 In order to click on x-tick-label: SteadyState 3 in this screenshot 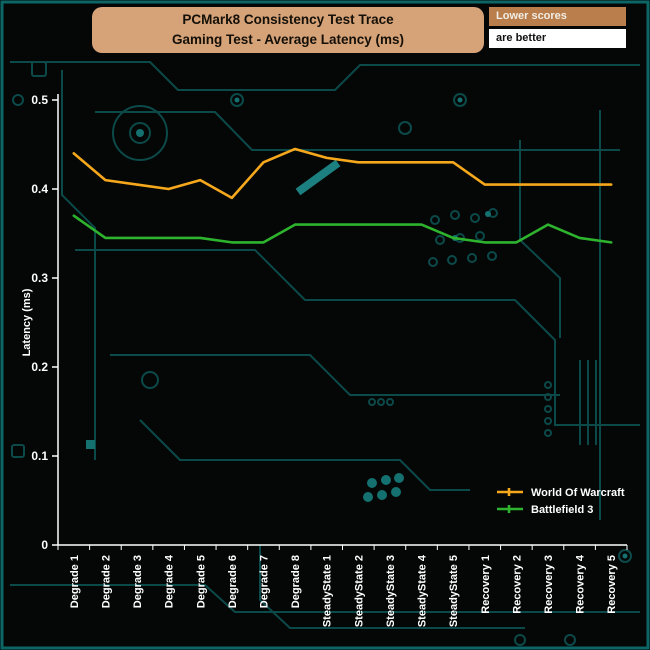, I will do `click(391, 591)`.